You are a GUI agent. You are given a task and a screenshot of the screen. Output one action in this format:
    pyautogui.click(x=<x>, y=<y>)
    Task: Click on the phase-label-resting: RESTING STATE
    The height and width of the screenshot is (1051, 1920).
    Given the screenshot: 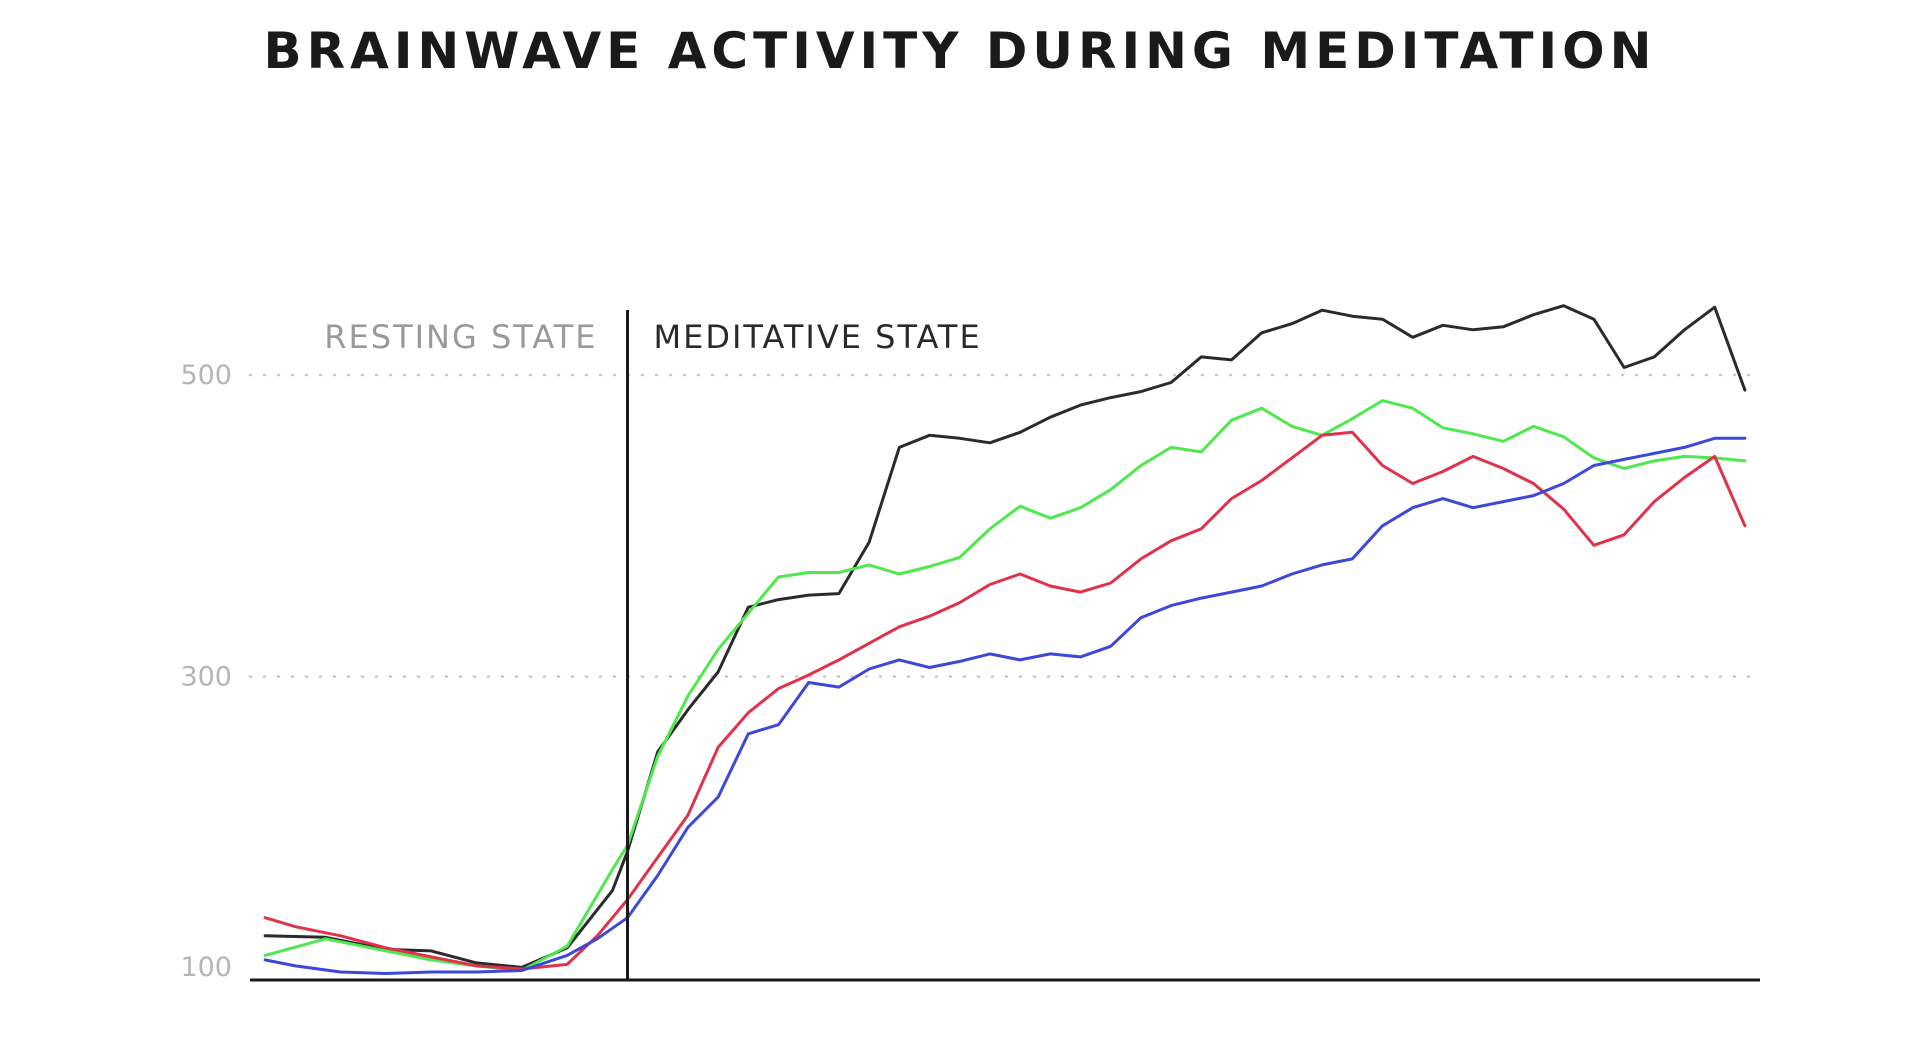 What is the action you would take?
    pyautogui.click(x=460, y=337)
    